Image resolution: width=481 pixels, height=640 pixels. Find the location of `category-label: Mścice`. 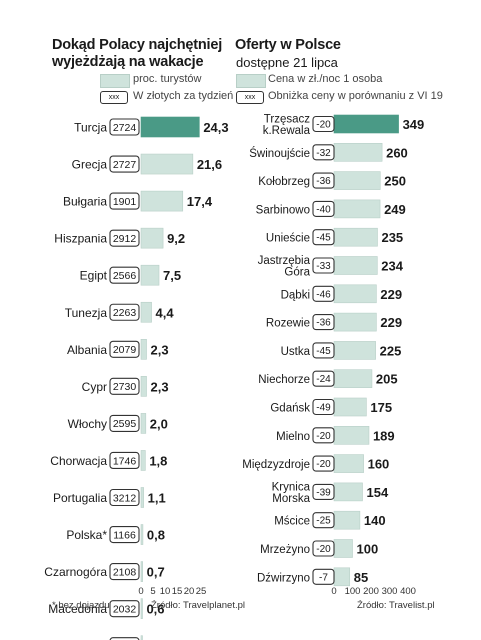

category-label: Mścice is located at coordinates (292, 522).